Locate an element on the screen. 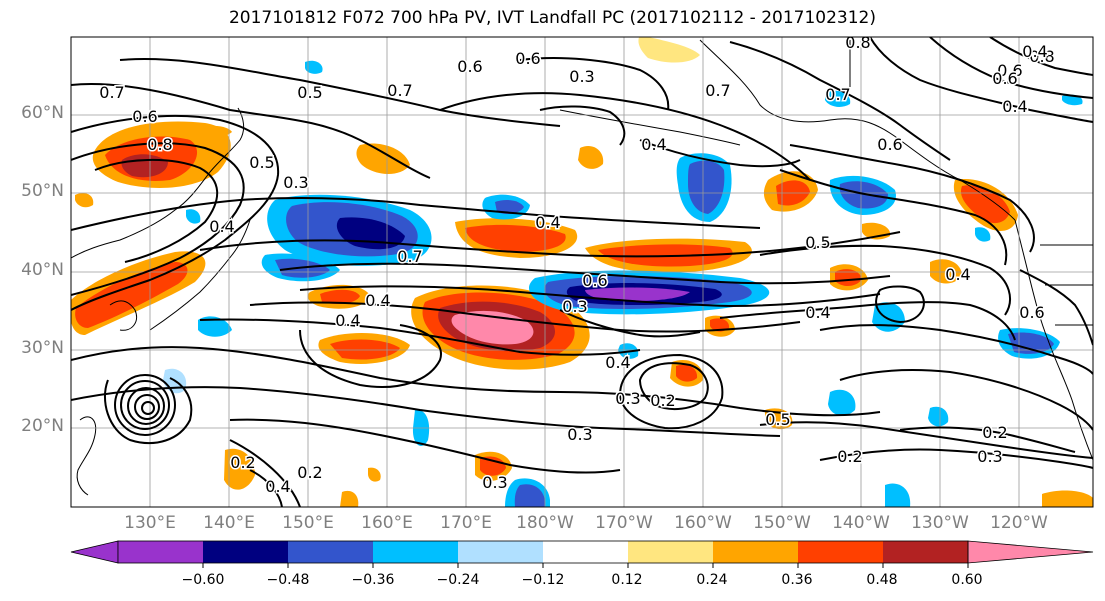 The height and width of the screenshot is (601, 1105). lon-label: 120°W is located at coordinates (1019, 523).